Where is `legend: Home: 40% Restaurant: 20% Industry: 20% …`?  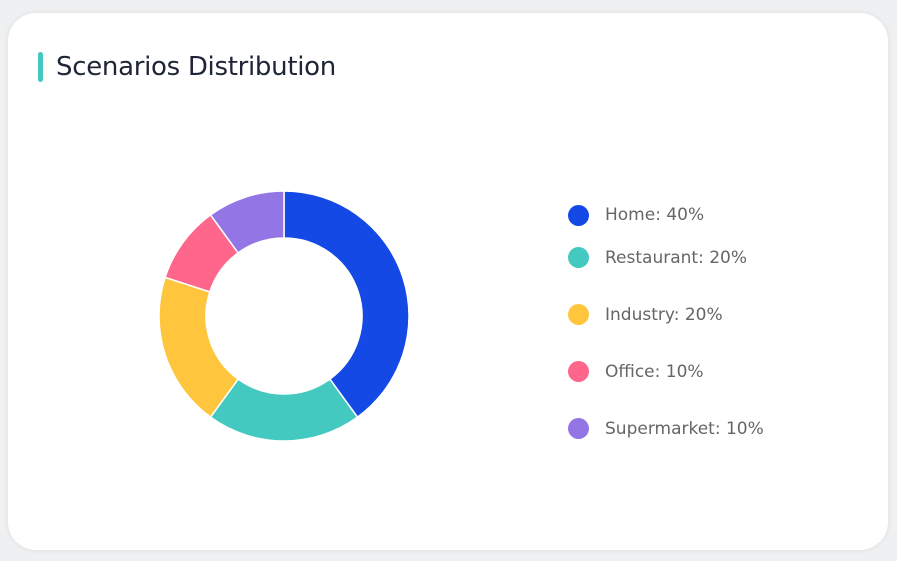 legend: Home: 40% Restaurant: 20% Industry: 20% … is located at coordinates (666, 329).